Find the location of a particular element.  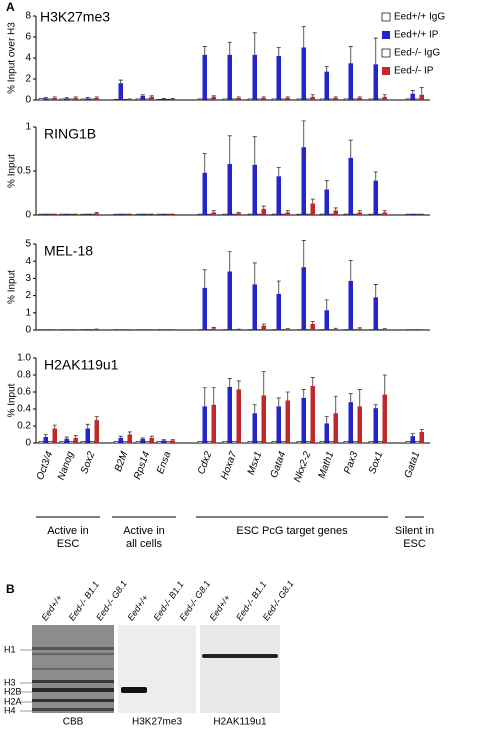

x-tick-label: Sox1 is located at coordinates (376, 462).